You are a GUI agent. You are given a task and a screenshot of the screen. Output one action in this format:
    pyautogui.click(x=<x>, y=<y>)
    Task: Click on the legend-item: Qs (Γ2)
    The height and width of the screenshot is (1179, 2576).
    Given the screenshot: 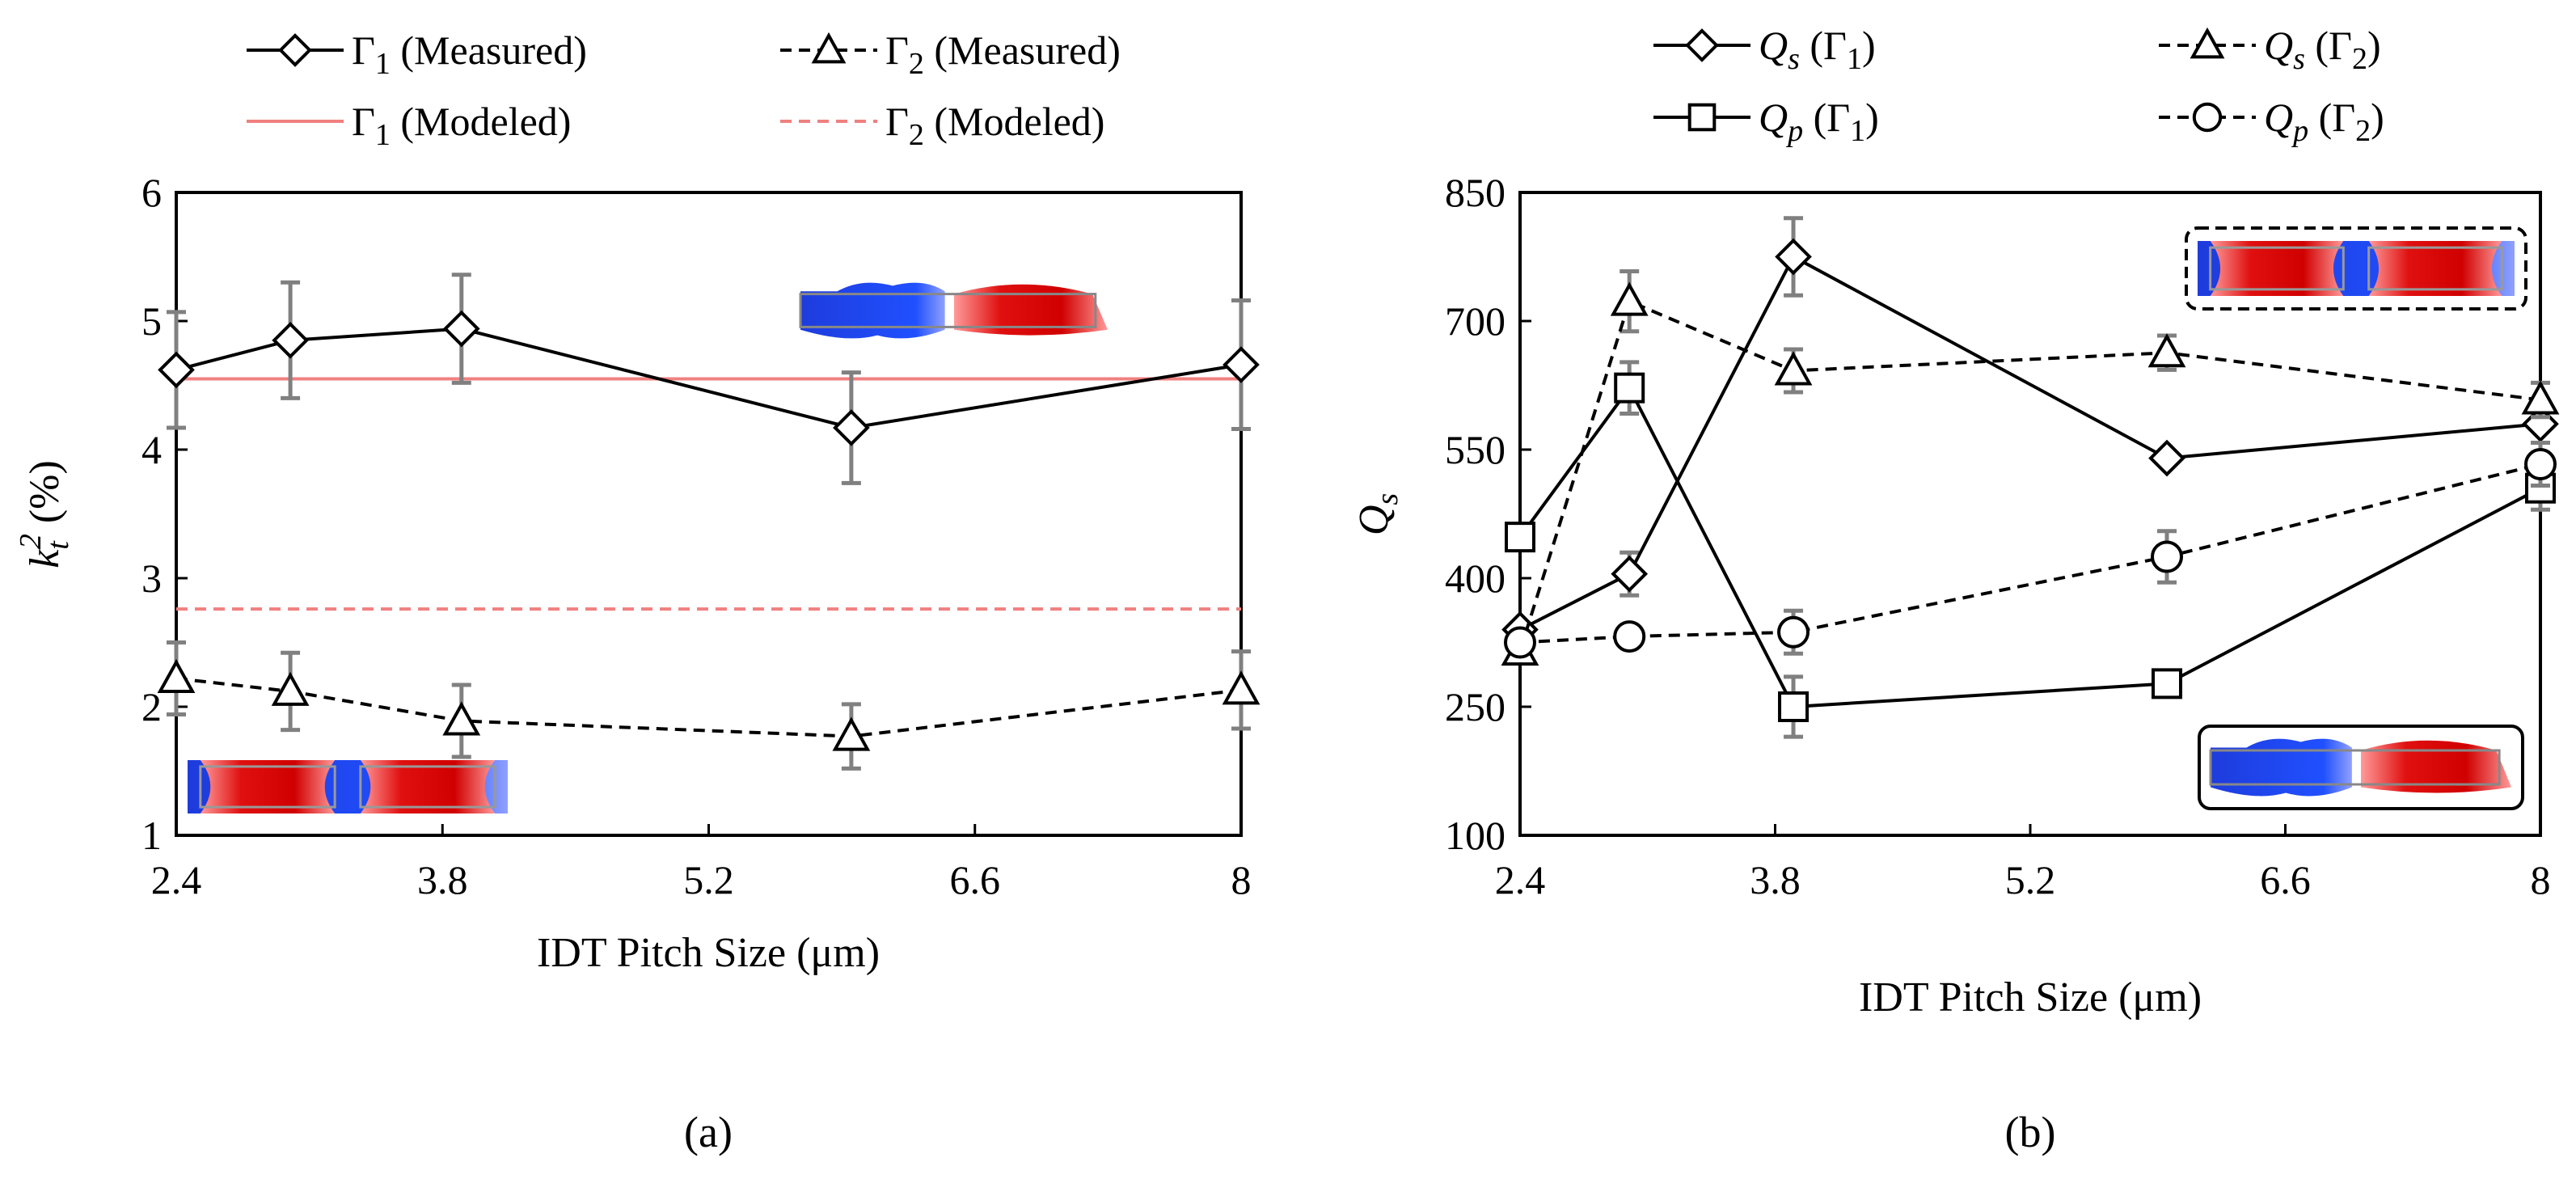 What is the action you would take?
    pyautogui.click(x=2270, y=50)
    